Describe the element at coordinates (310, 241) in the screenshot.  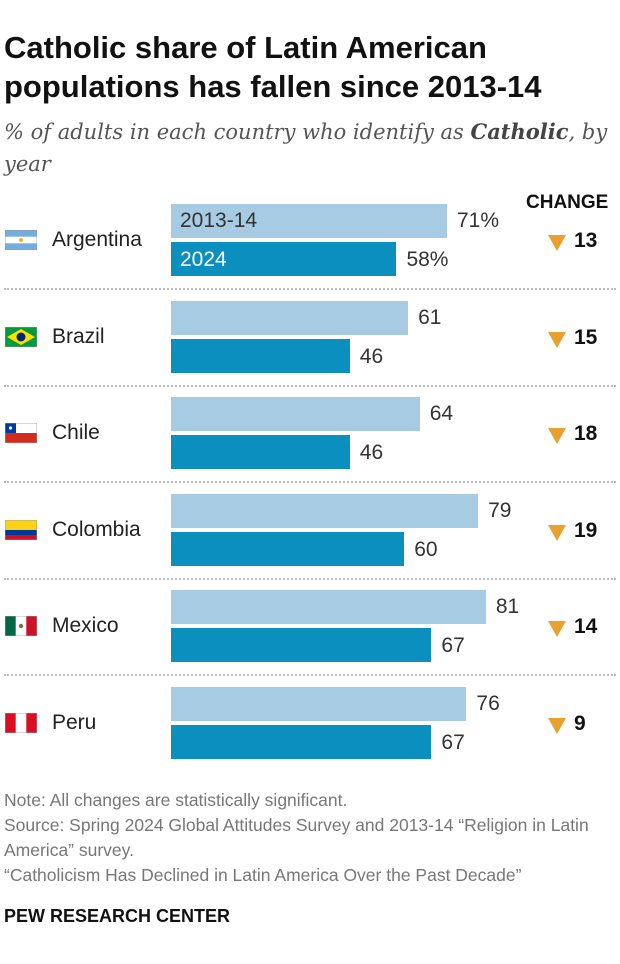
I see `country-row: Argentina 71% 58% 13 2013-14 2024` at that location.